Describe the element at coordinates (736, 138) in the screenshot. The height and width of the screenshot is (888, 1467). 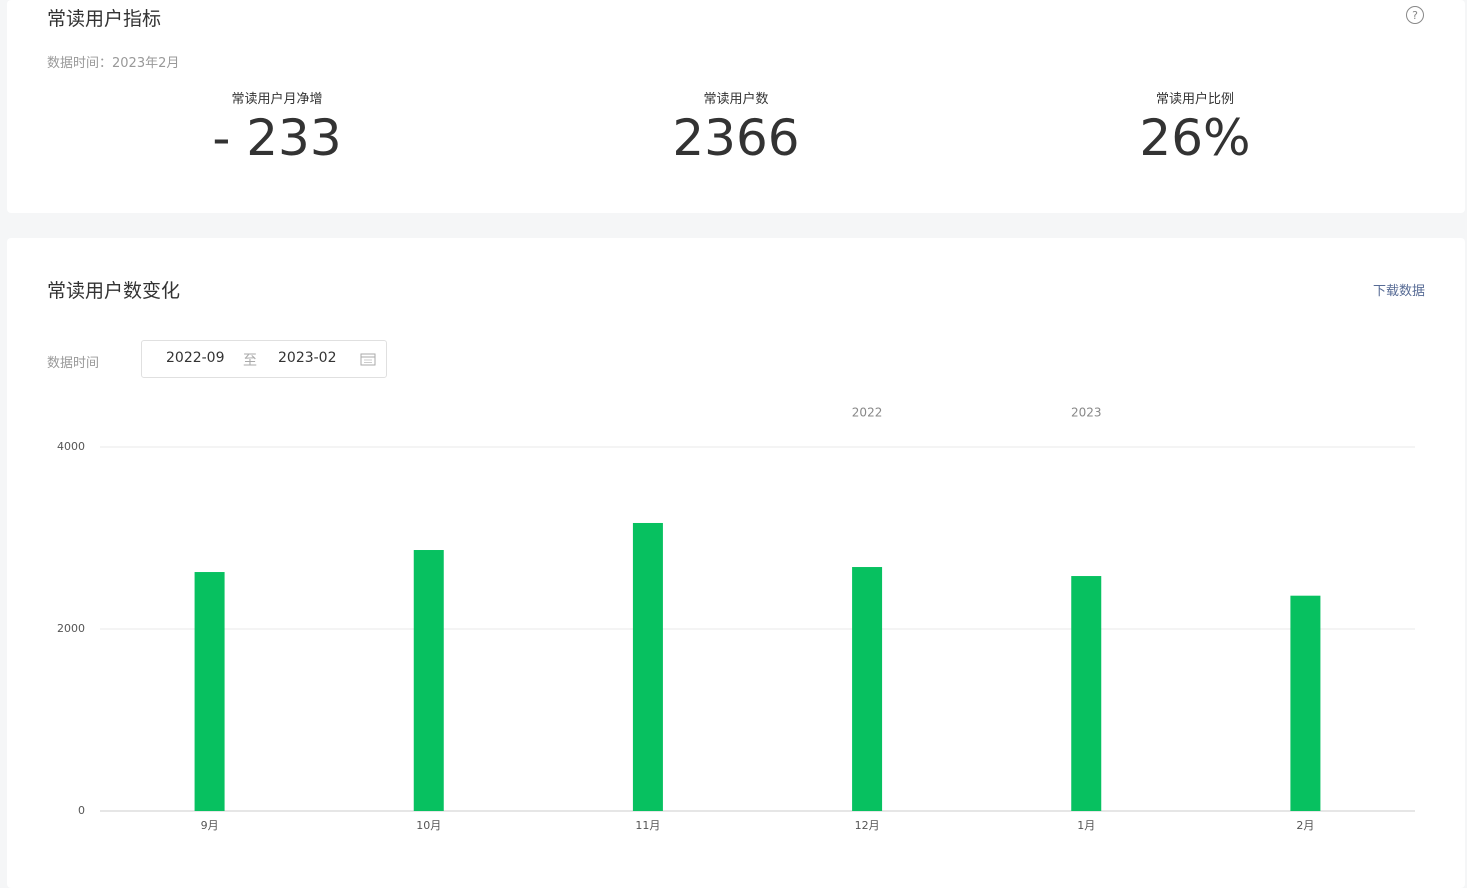
I see `metric-value: 2366` at that location.